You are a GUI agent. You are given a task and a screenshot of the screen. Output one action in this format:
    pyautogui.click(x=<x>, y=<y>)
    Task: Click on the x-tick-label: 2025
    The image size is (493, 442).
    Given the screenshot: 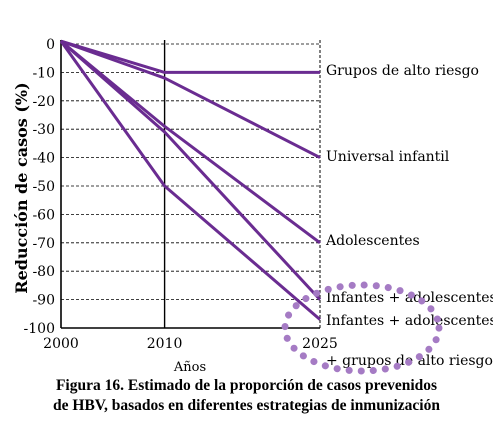 What is the action you would take?
    pyautogui.click(x=320, y=344)
    